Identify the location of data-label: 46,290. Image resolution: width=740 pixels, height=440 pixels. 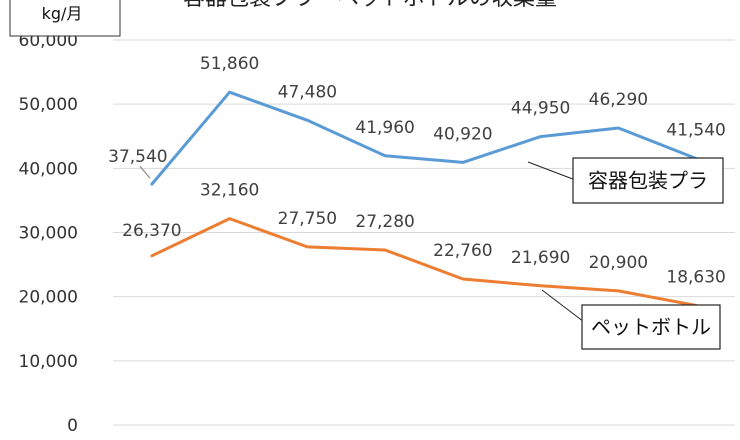
(618, 100).